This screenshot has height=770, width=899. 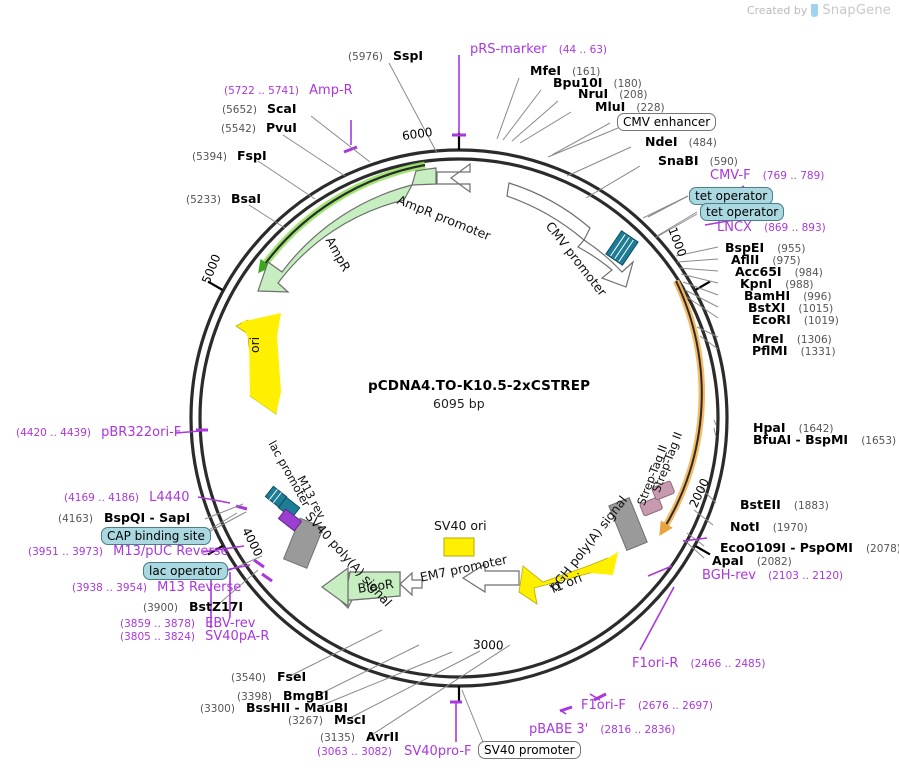 What do you see at coordinates (128, 551) in the screenshot?
I see `primer-label-m13-puc-reverse: (3951 .. 3973) M13/pUC Reverse` at bounding box center [128, 551].